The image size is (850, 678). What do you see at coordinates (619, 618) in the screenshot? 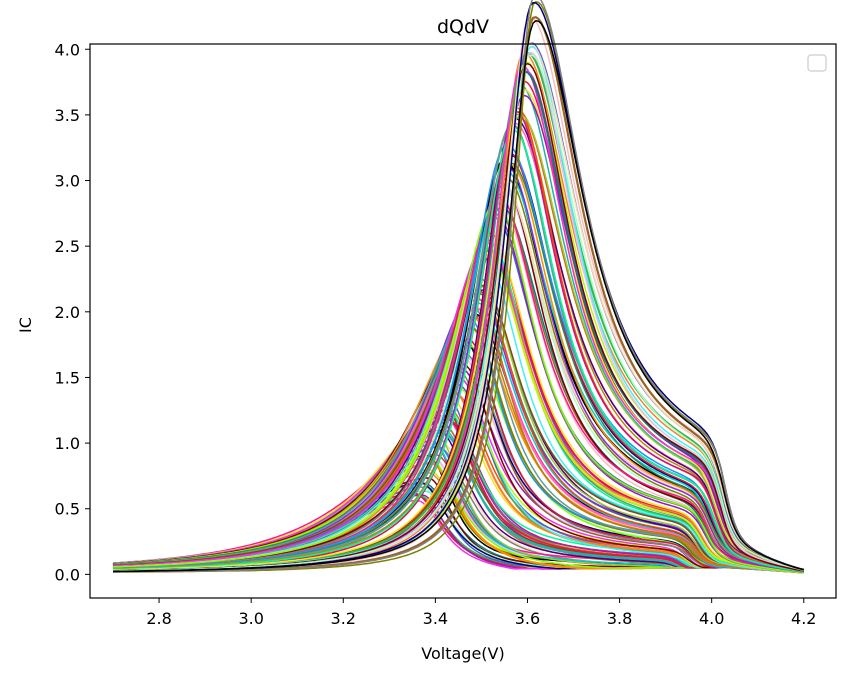
I see `x-tick-label: 3.8` at bounding box center [619, 618].